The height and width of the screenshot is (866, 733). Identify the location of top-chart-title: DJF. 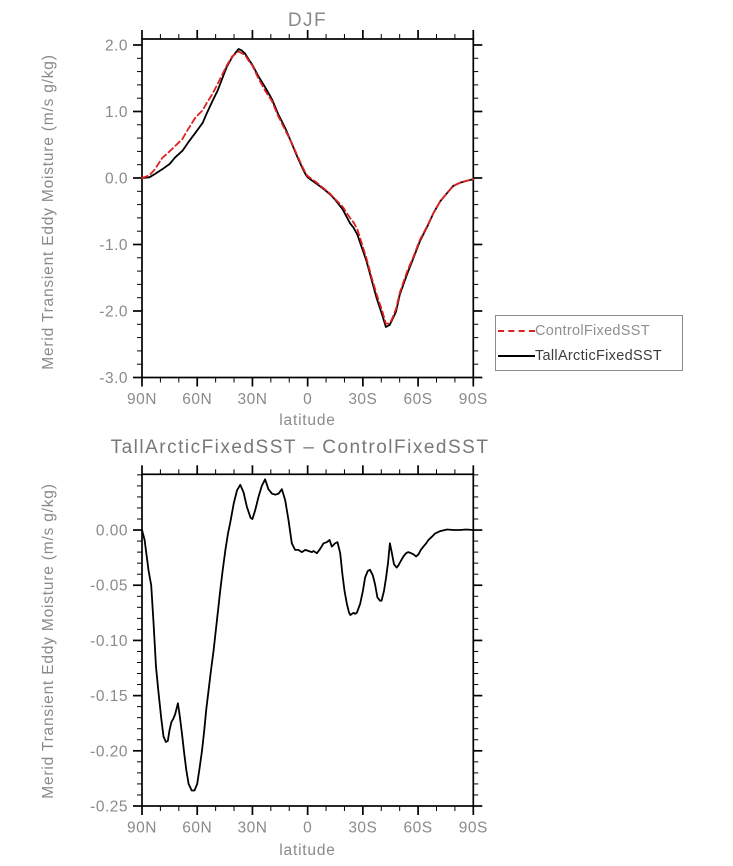
(307, 20).